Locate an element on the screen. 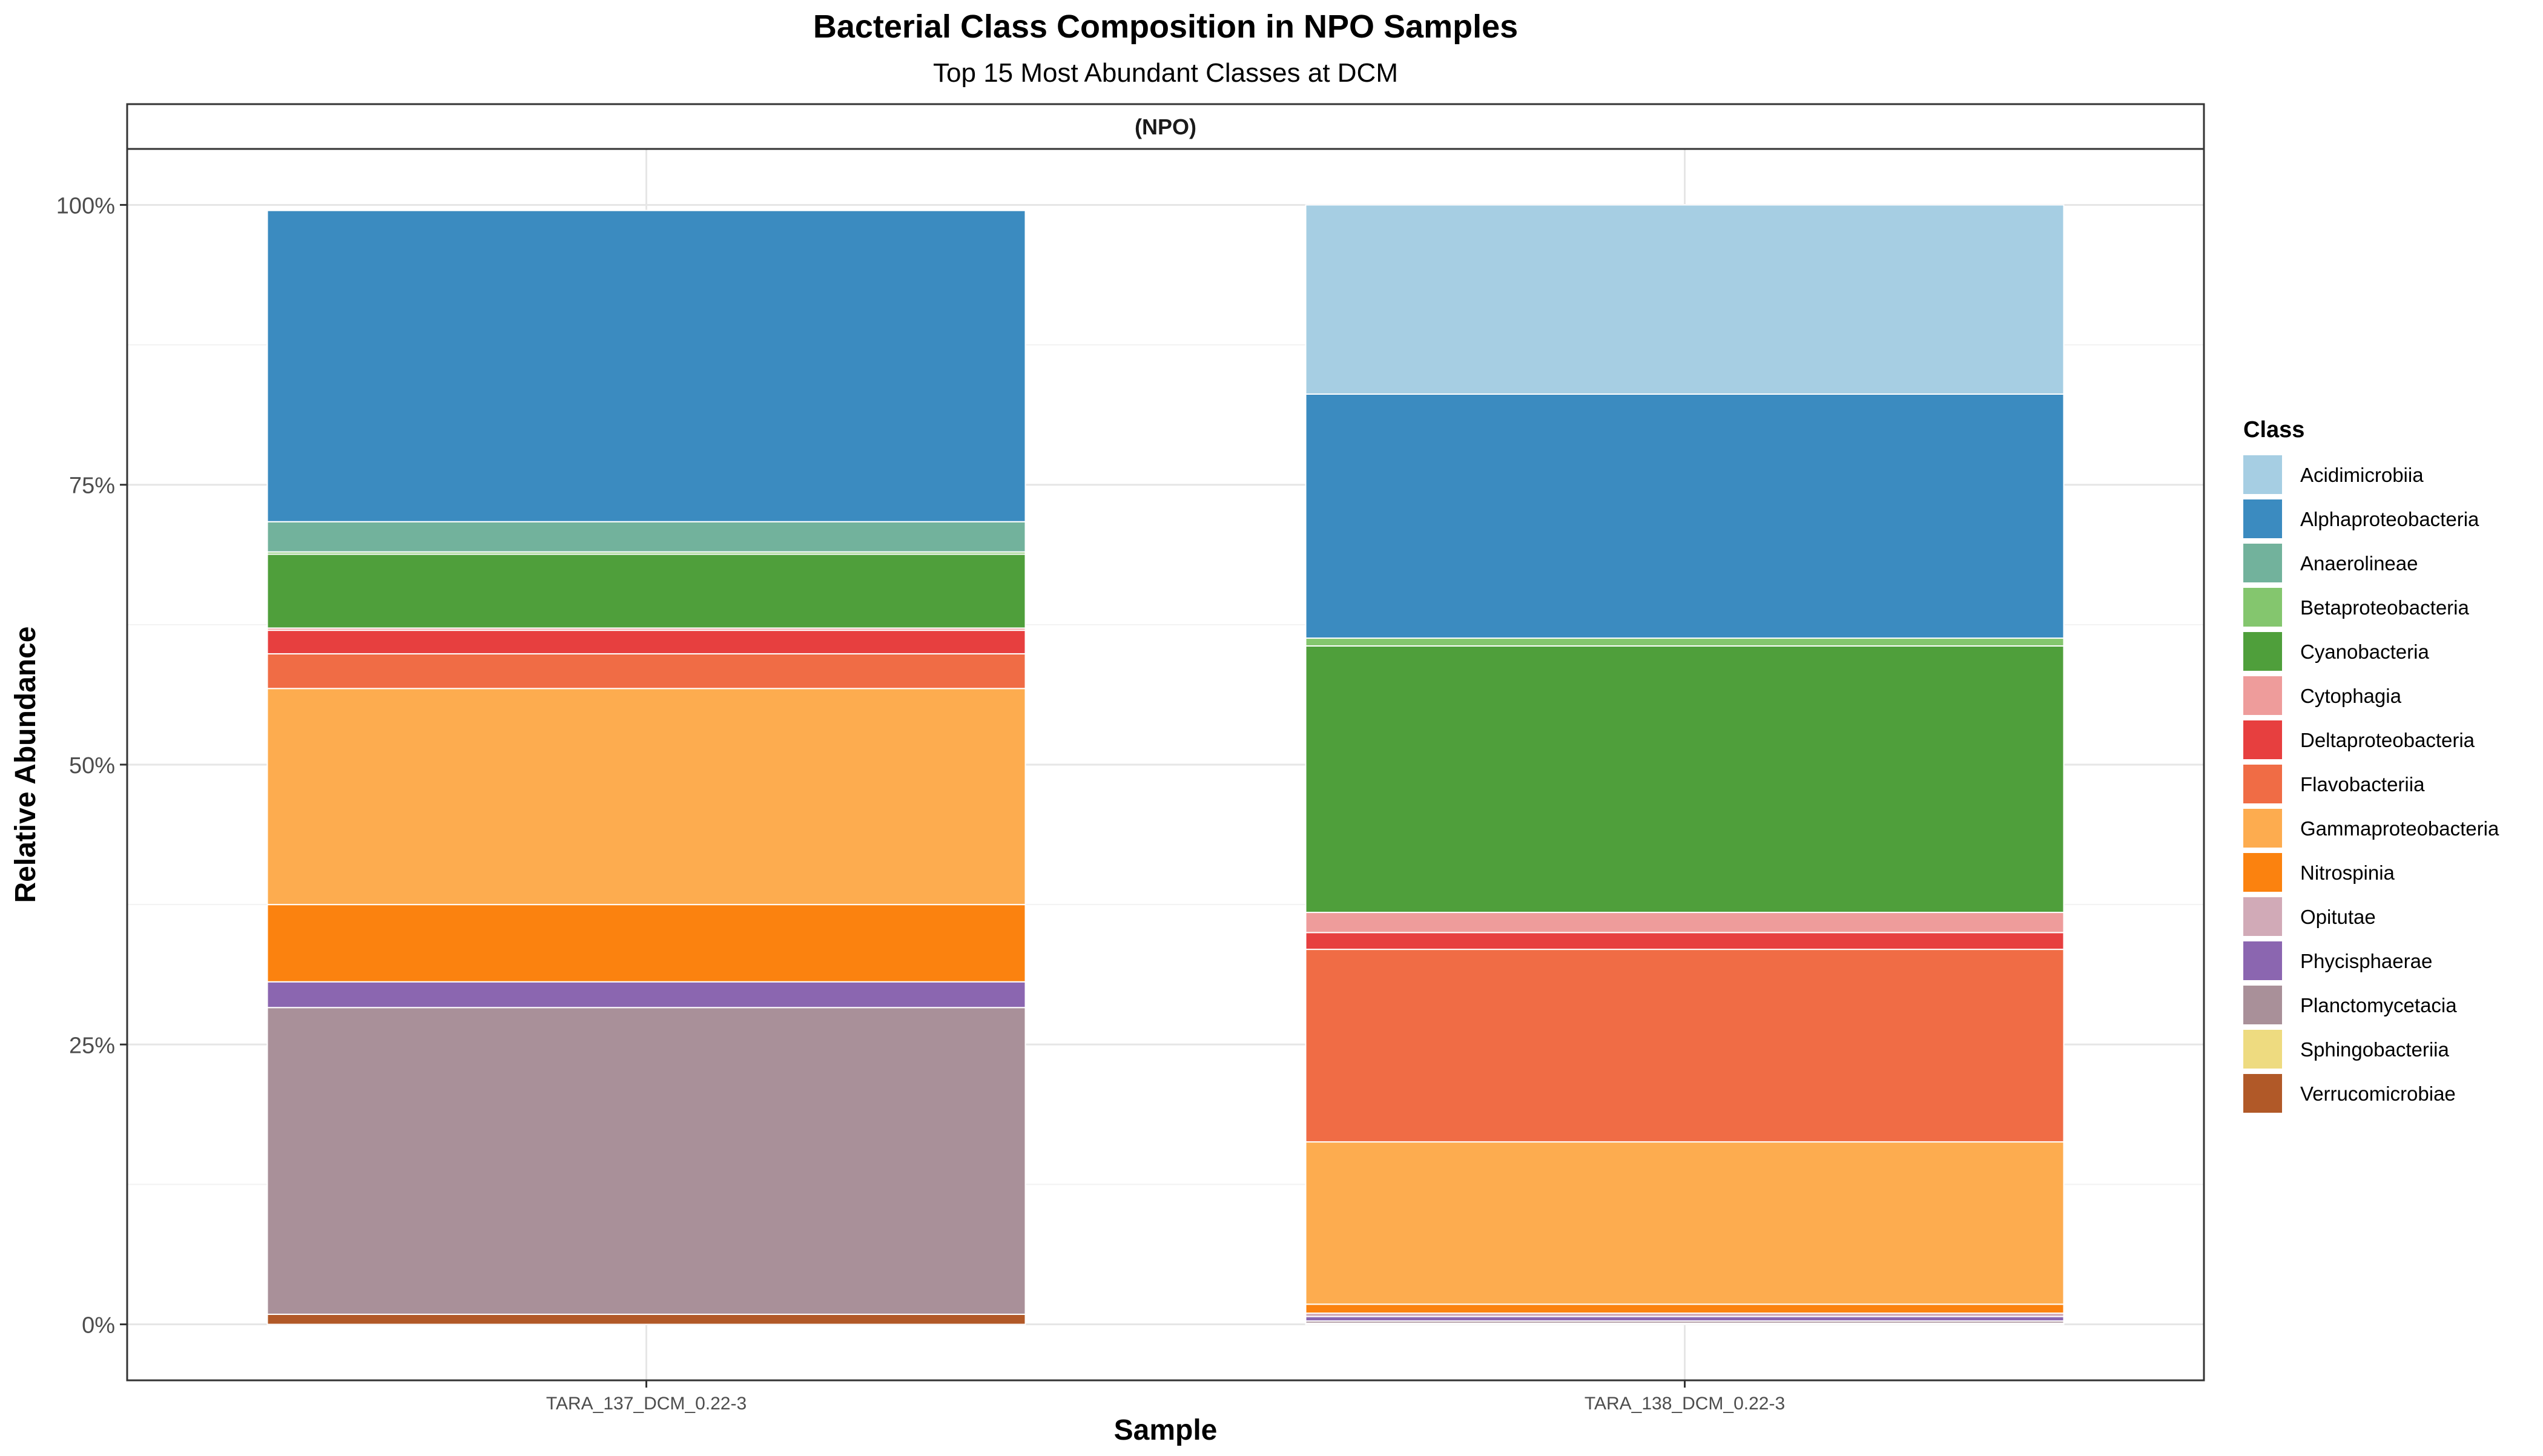  legend-key-verrucomicrobiae is located at coordinates (2263, 1093).